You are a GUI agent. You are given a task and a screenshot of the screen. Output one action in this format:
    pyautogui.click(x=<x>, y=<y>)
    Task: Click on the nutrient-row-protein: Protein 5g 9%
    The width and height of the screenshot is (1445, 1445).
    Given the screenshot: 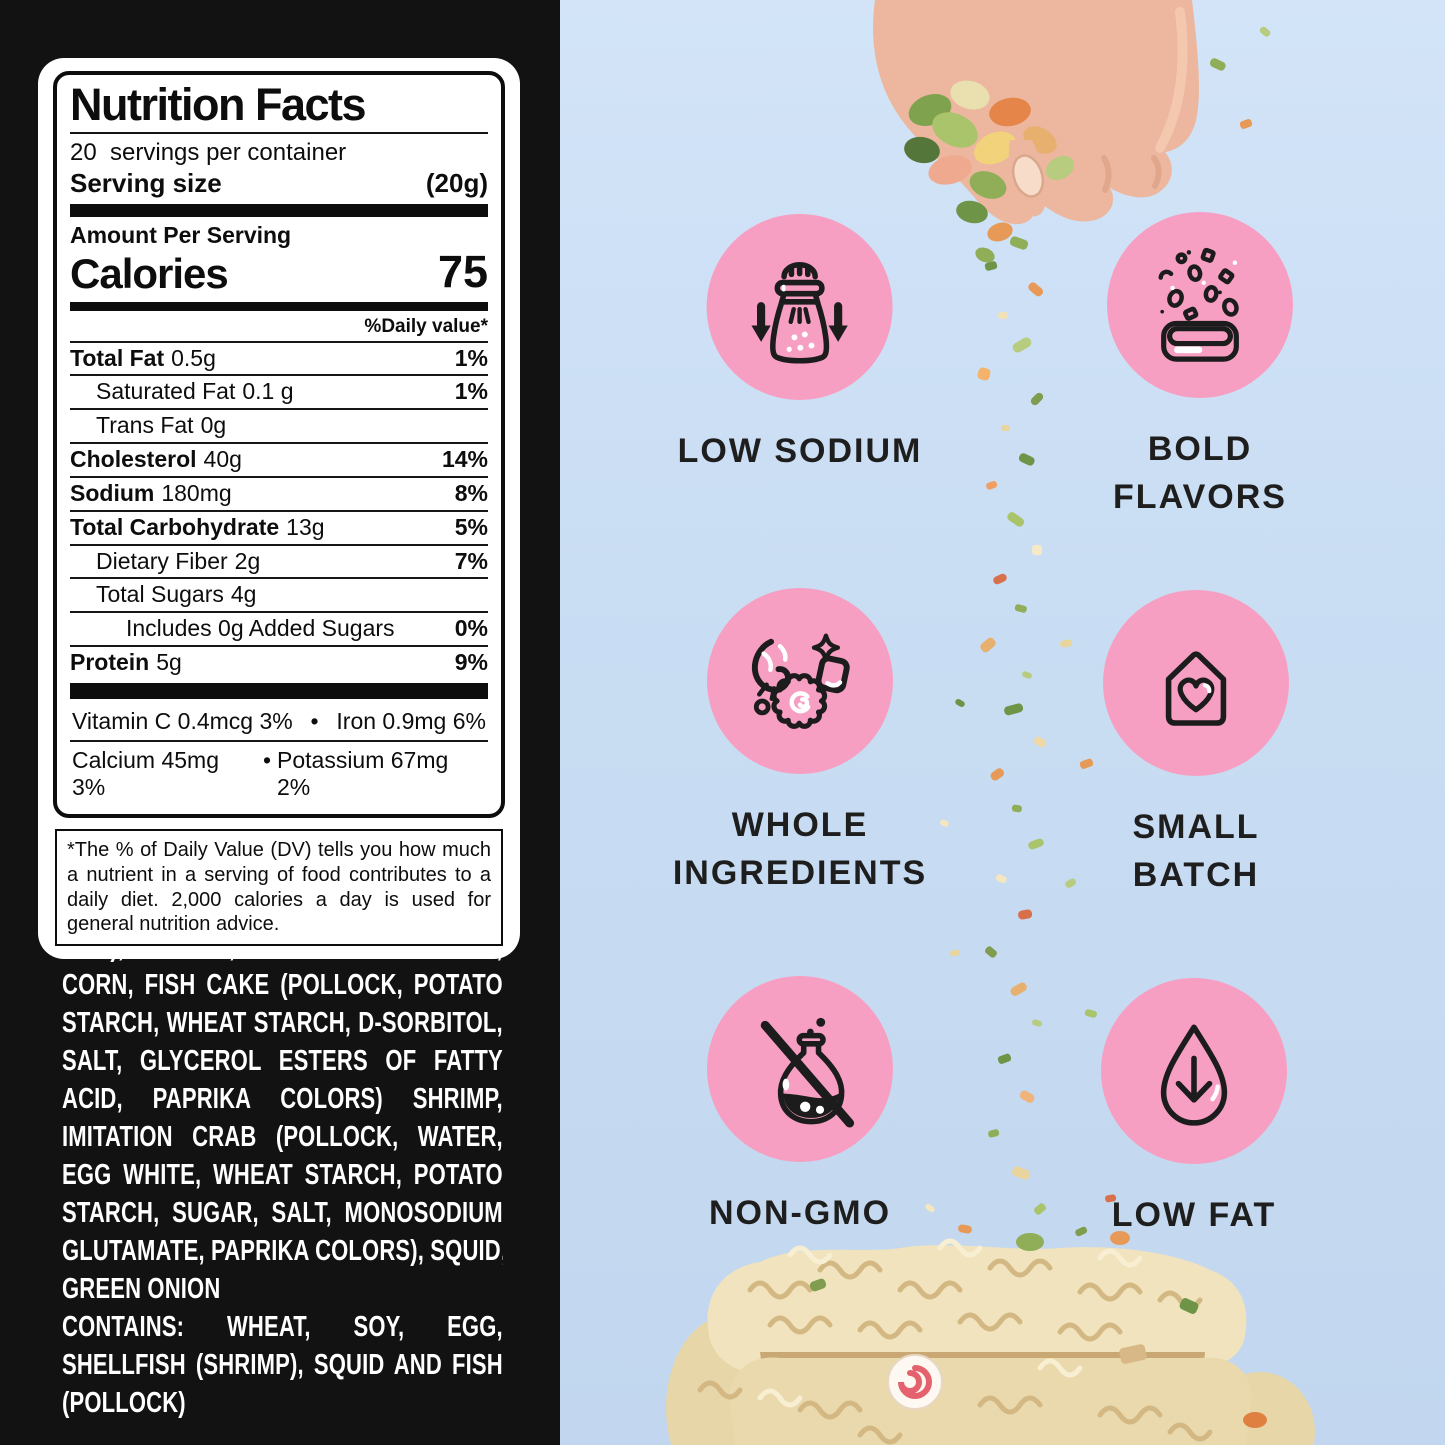 What is the action you would take?
    pyautogui.click(x=279, y=662)
    